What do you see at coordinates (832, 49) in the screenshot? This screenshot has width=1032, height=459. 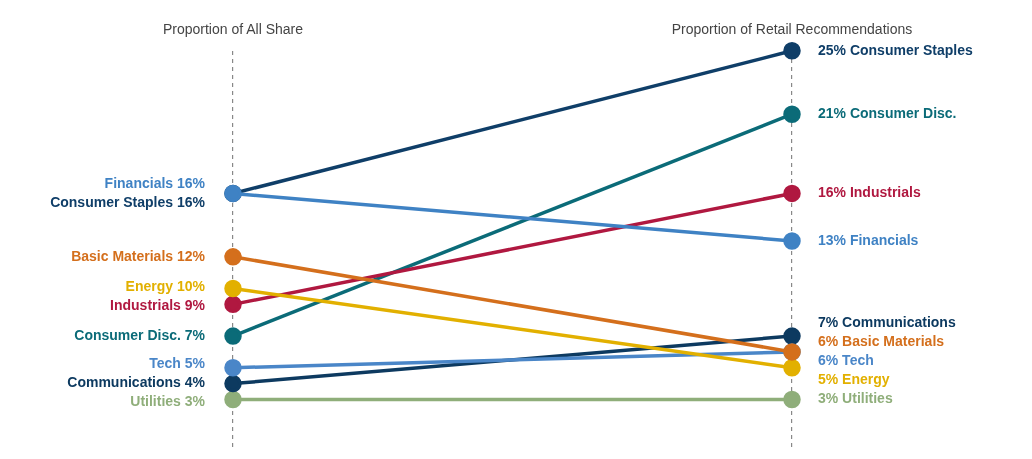 I see `data-label: 25%` at bounding box center [832, 49].